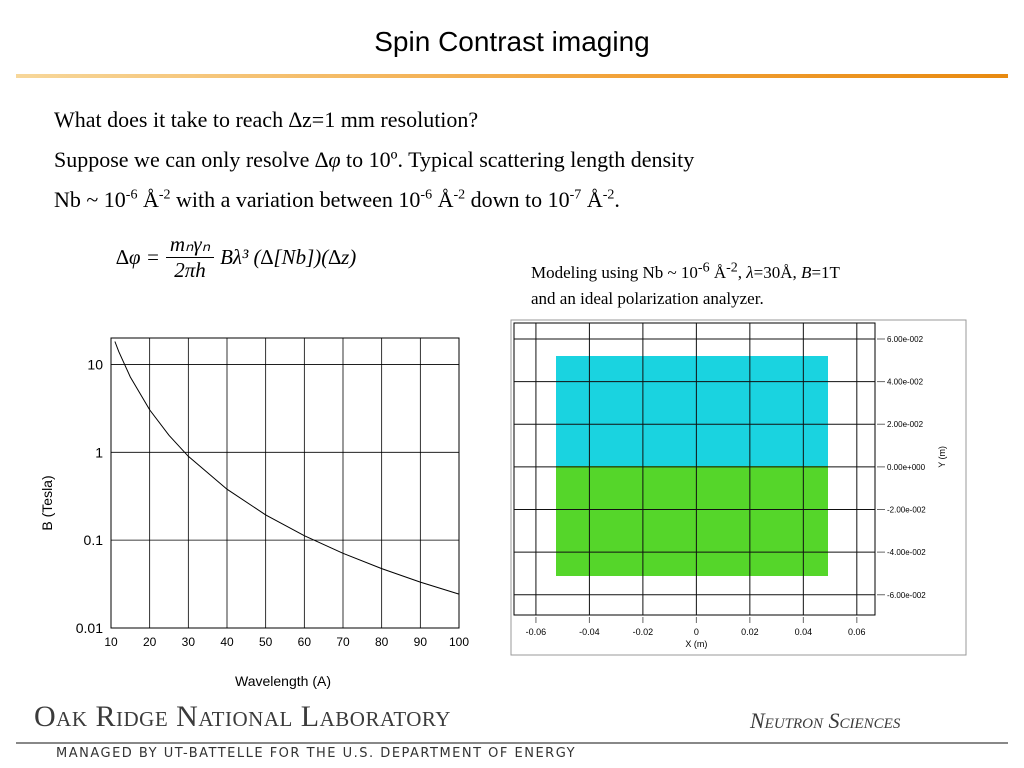 The width and height of the screenshot is (1024, 768). I want to click on formula: ∆φ = mₙγₙ 2πh Bλ³ (∆[Nb])(∆z), so click(236, 257).